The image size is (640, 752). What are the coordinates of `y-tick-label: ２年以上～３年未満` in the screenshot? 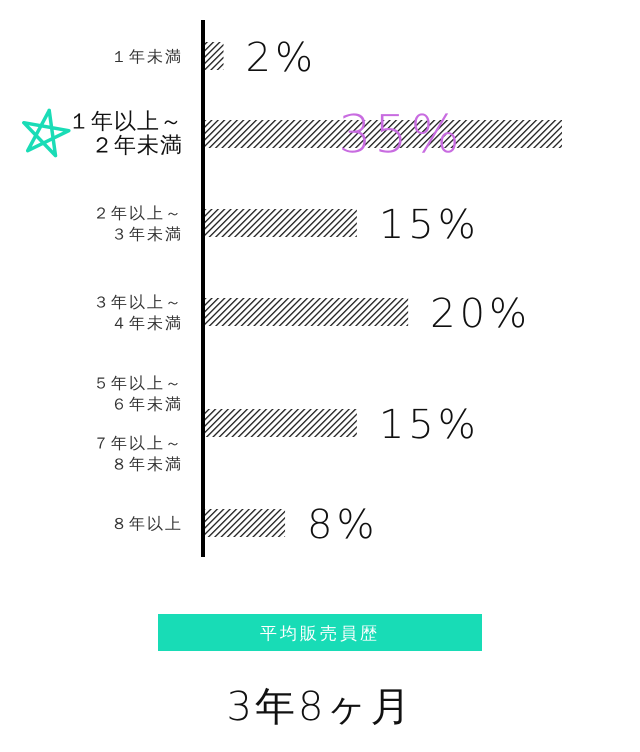 It's located at (138, 223).